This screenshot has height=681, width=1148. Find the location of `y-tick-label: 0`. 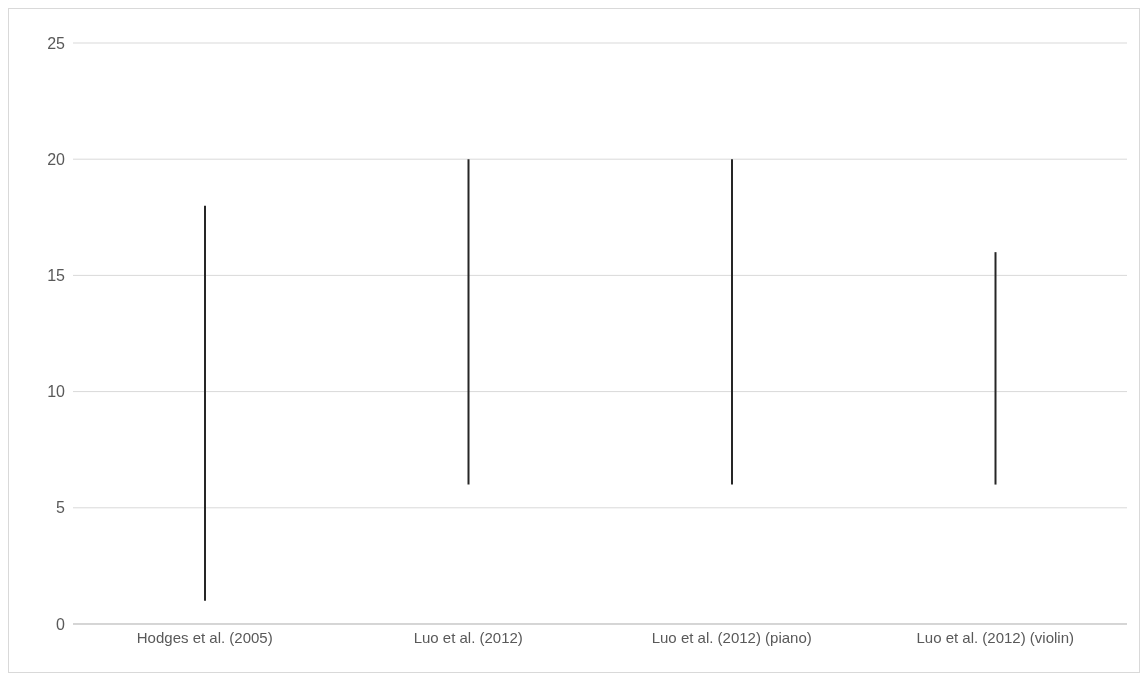

y-tick-label: 0 is located at coordinates (61, 624).